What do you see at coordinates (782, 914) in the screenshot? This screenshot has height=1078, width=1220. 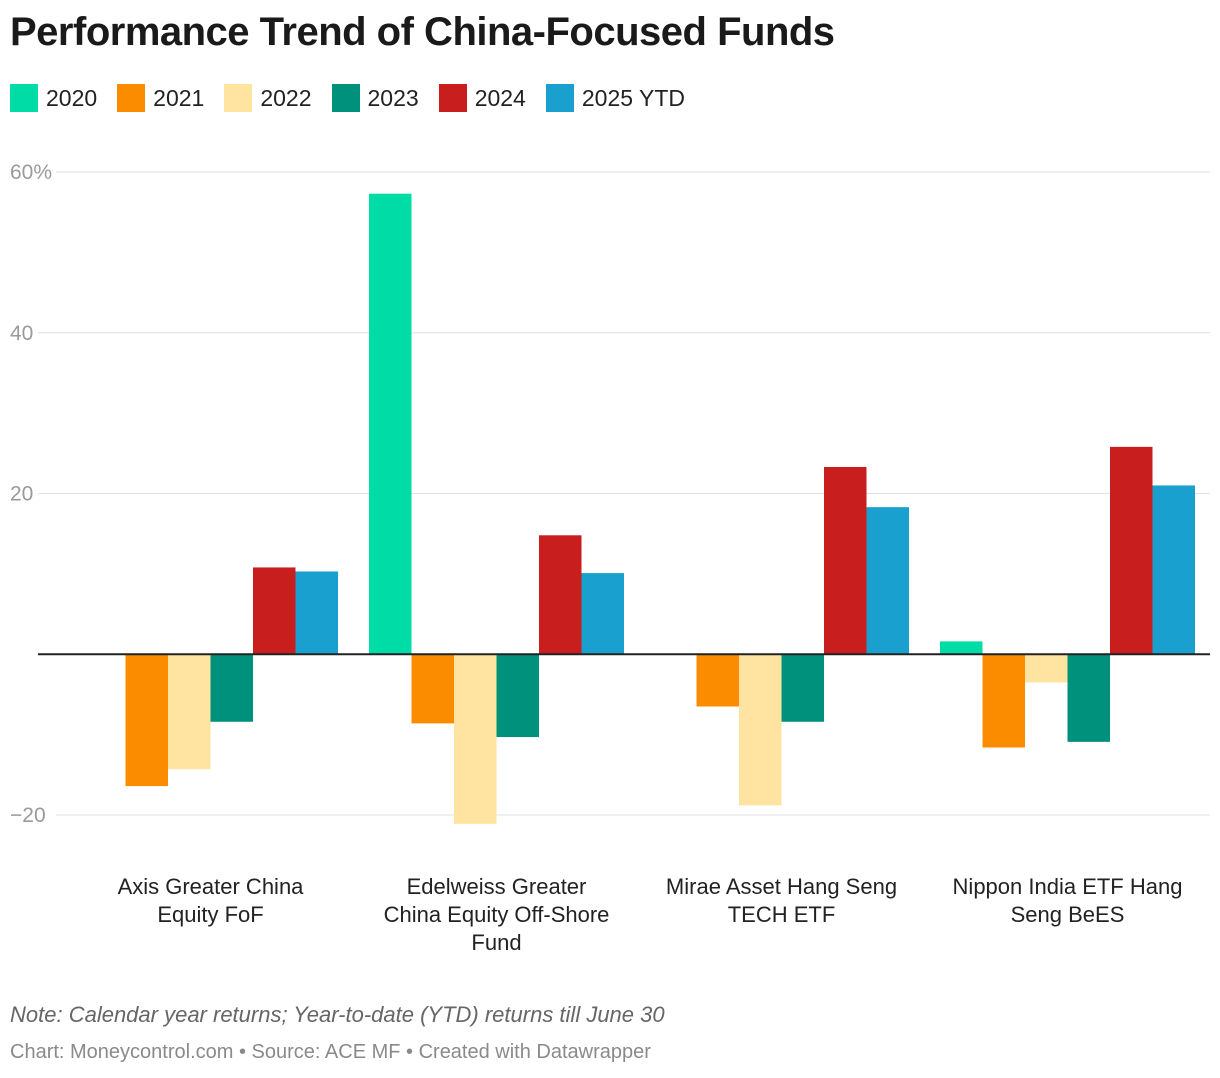 I see `x-category-label: TECH ETF` at bounding box center [782, 914].